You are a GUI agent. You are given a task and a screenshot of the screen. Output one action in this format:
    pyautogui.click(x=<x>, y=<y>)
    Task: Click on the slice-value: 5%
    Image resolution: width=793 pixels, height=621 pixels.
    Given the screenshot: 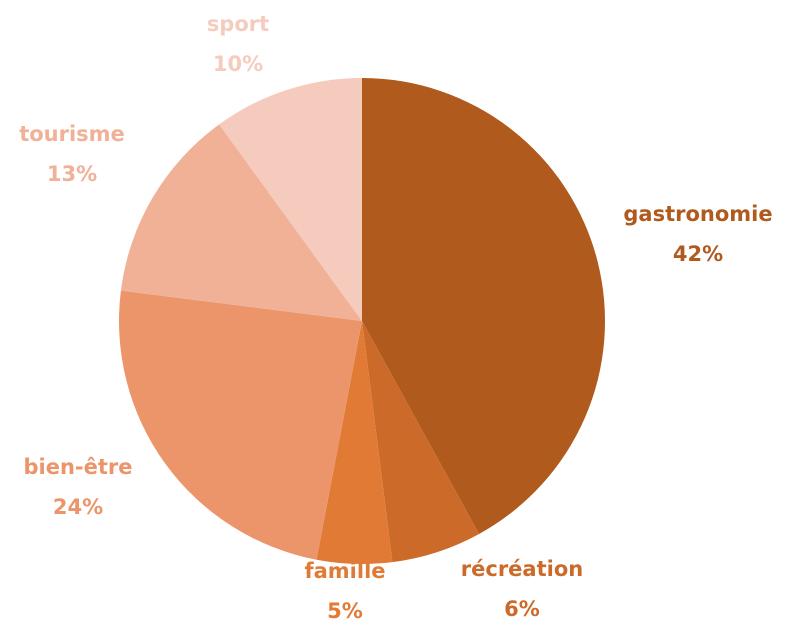 What is the action you would take?
    pyautogui.click(x=345, y=610)
    